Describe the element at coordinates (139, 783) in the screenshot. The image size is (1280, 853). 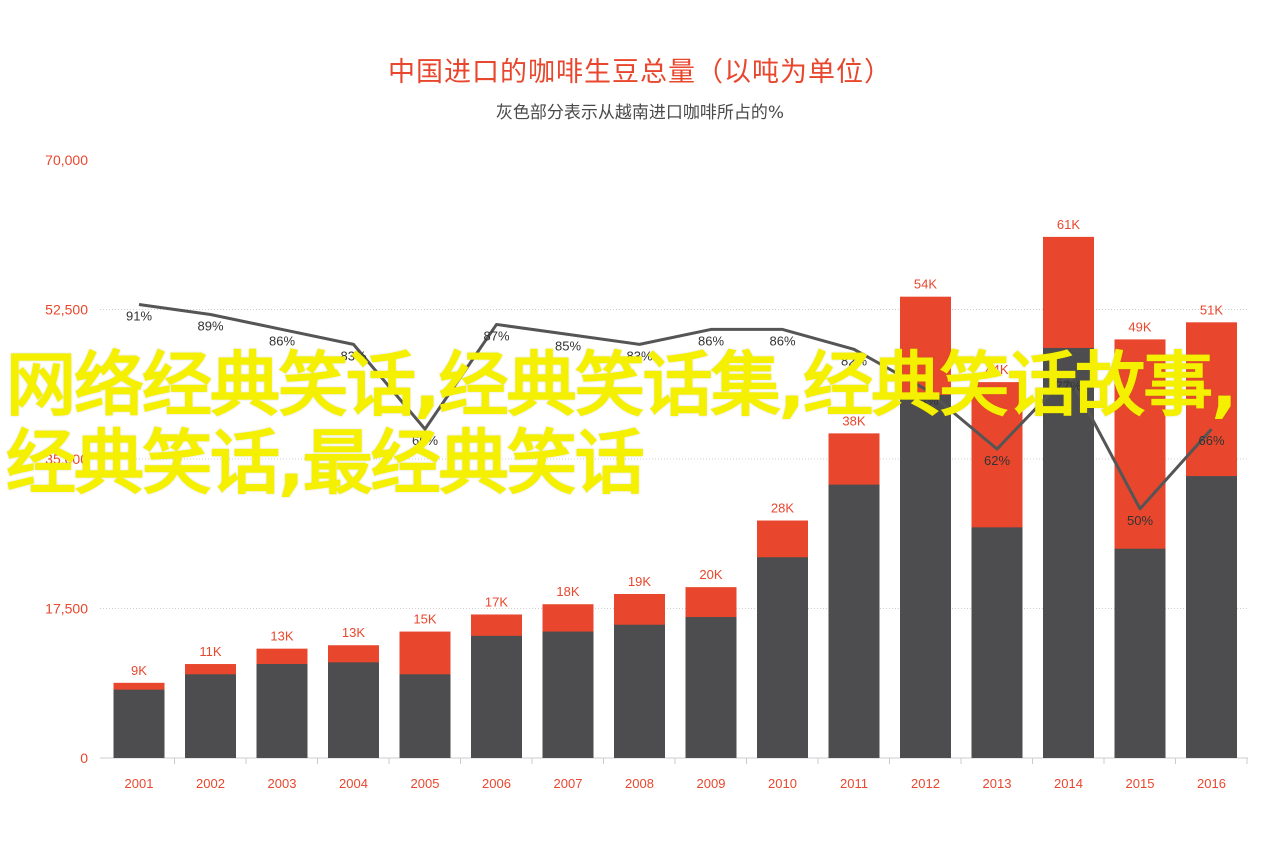
I see `x-tick-label: 2001` at that location.